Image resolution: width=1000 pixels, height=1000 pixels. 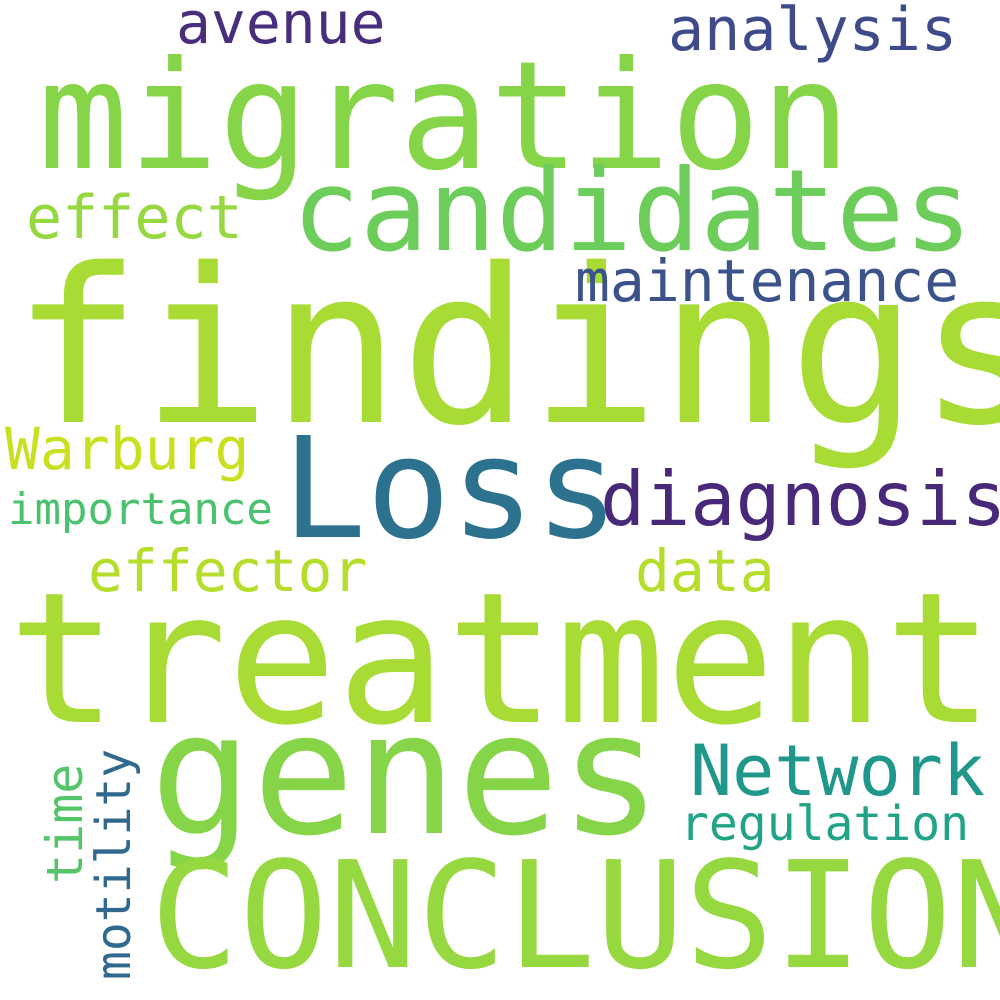 What do you see at coordinates (65, 823) in the screenshot?
I see `word-time: time` at bounding box center [65, 823].